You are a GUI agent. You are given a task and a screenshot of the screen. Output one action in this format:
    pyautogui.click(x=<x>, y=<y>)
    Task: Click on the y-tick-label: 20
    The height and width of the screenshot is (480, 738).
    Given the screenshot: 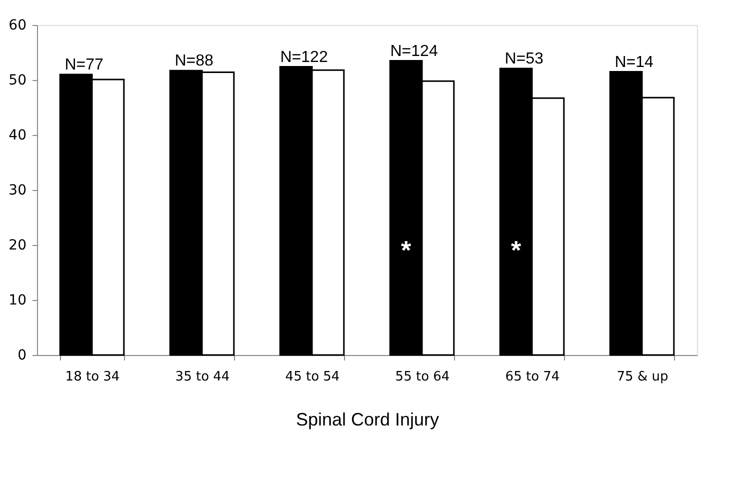 What is the action you would take?
    pyautogui.click(x=17, y=246)
    